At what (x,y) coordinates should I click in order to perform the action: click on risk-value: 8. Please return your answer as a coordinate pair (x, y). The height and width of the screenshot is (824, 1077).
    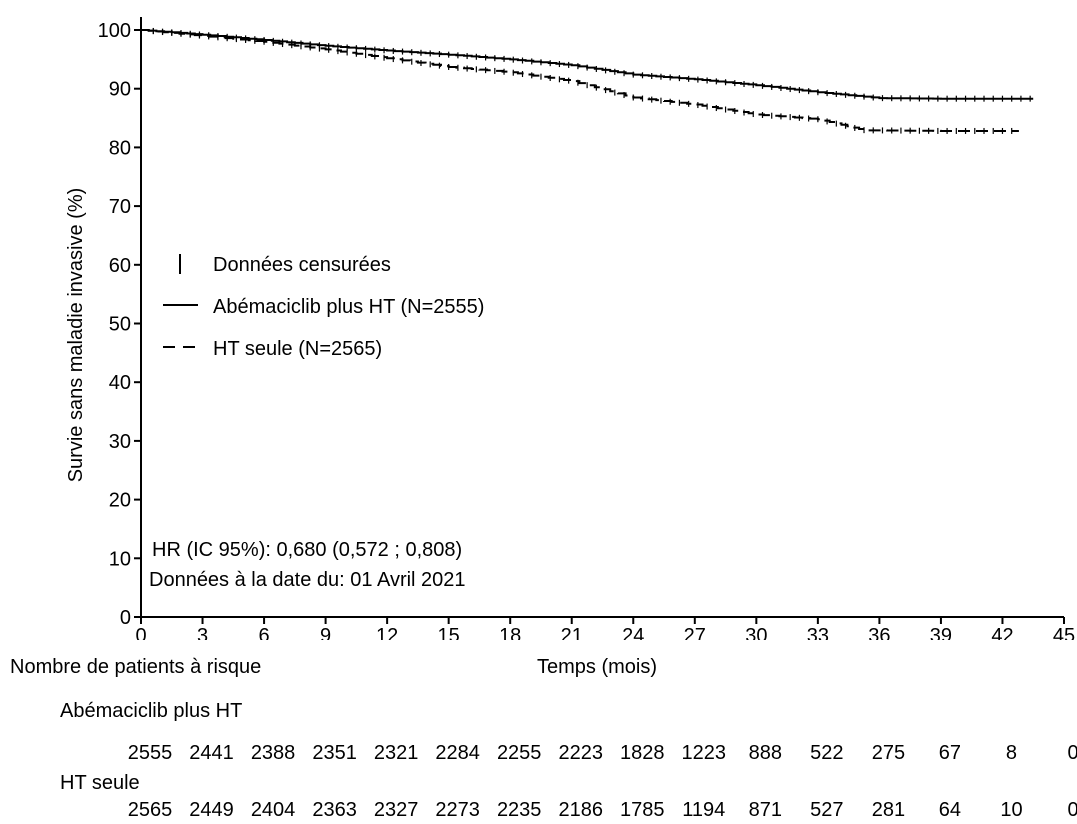
    Looking at the image, I should click on (1011, 753).